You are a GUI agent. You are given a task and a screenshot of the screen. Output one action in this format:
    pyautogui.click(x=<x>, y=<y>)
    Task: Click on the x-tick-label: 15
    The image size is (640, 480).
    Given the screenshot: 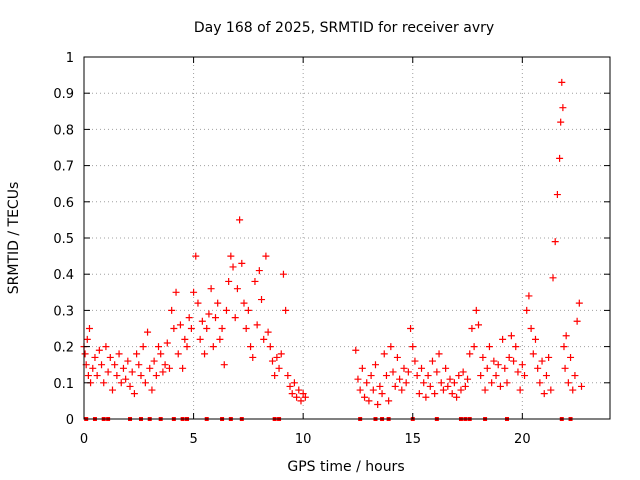 What is the action you would take?
    pyautogui.click(x=412, y=439)
    